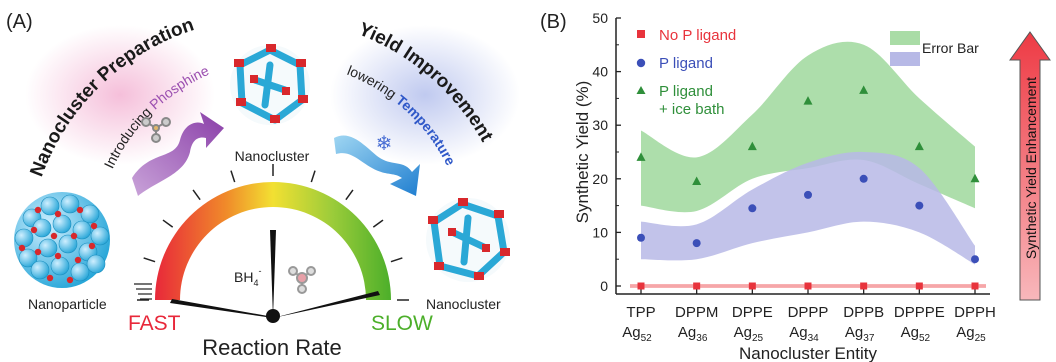 The height and width of the screenshot is (362, 1056). Describe the element at coordinates (600, 72) in the screenshot. I see `y-tick-label: 40` at that location.